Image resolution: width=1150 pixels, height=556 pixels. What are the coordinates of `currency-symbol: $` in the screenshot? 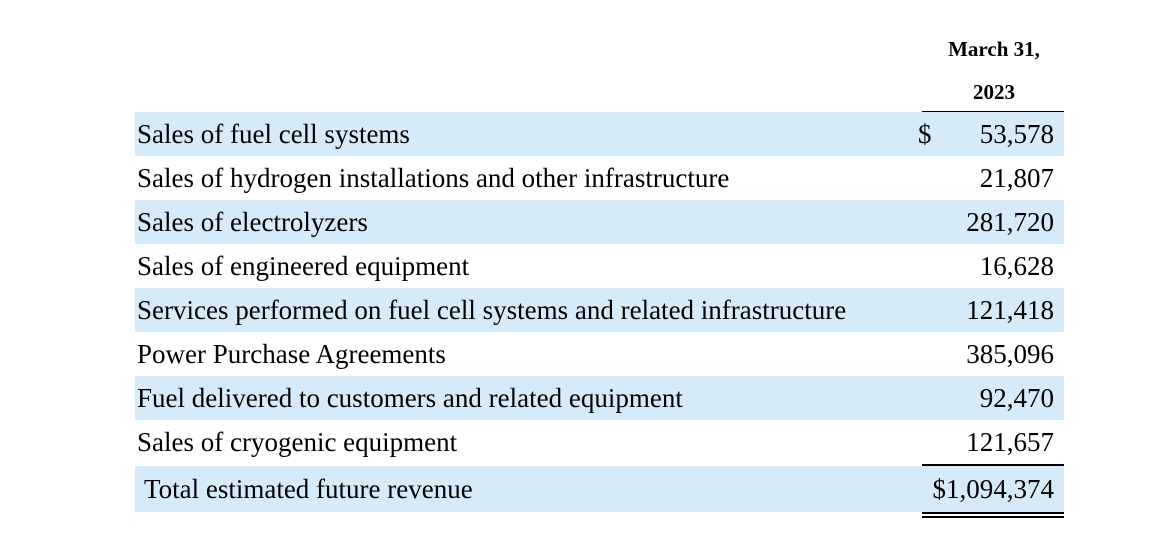 It's located at (925, 134).